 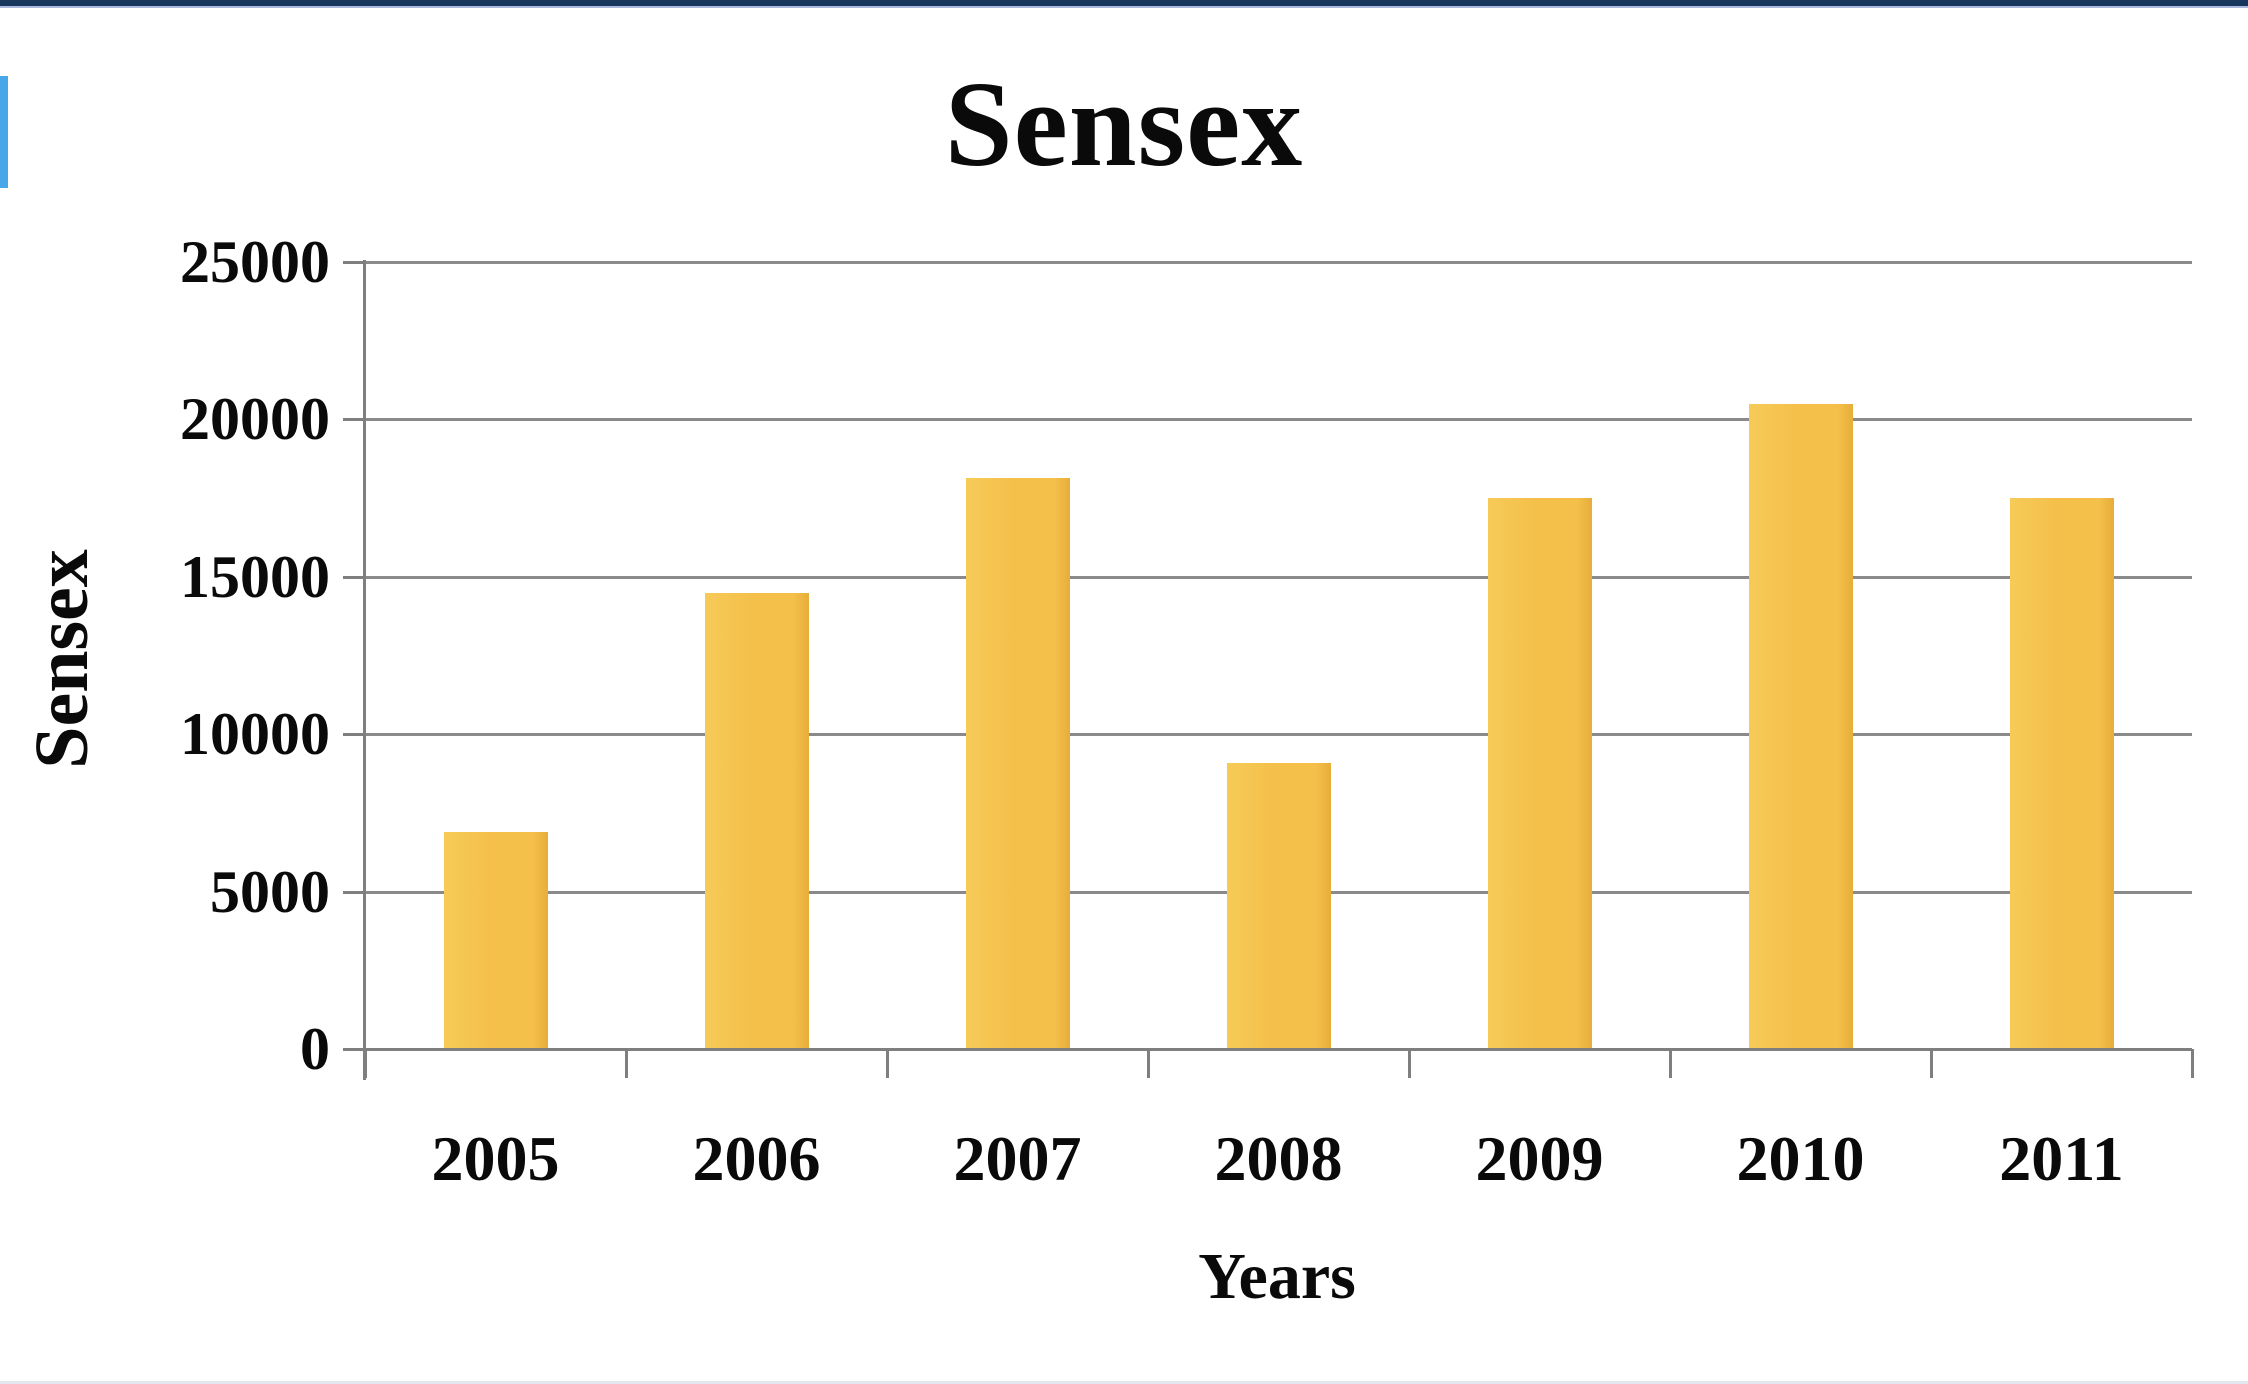 I want to click on bottom-border-line, so click(x=1124, y=1382).